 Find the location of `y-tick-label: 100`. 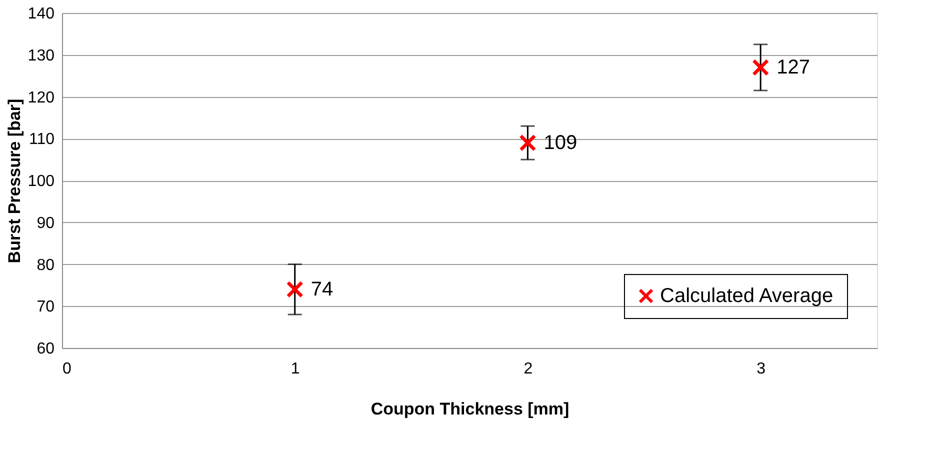

y-tick-label: 100 is located at coordinates (41, 181).